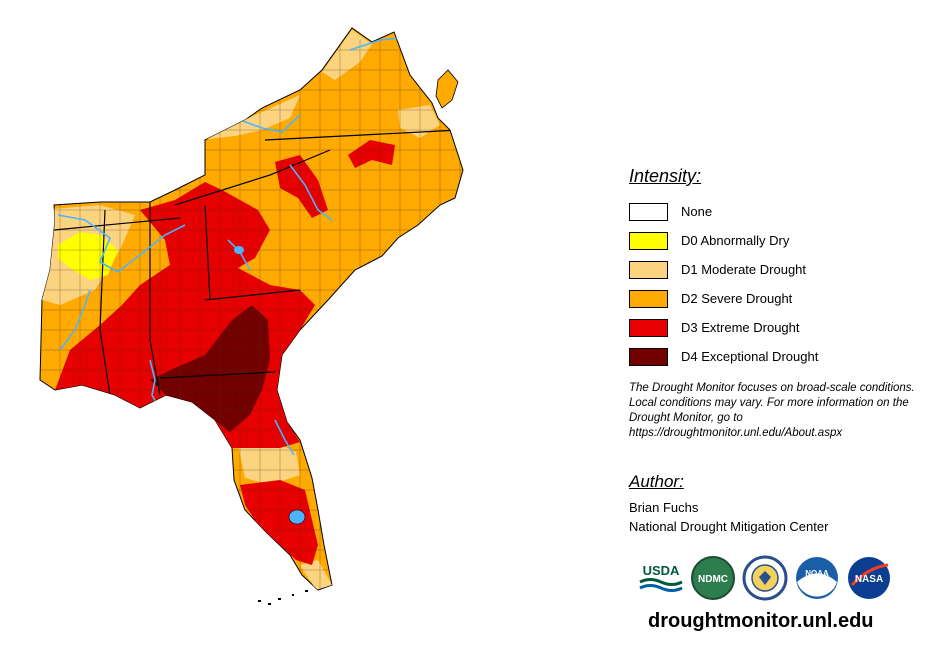  What do you see at coordinates (239, 250) in the screenshot?
I see `lake-georgia` at bounding box center [239, 250].